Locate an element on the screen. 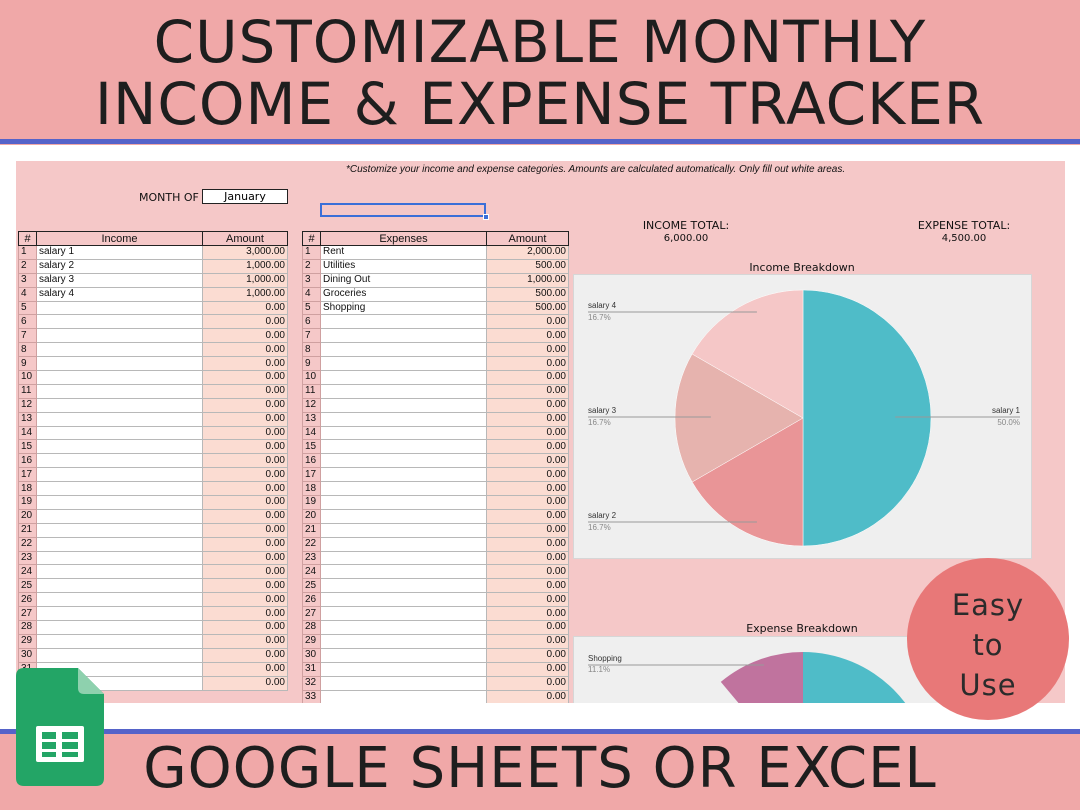  expense-name-cell: Rent is located at coordinates (403, 252).